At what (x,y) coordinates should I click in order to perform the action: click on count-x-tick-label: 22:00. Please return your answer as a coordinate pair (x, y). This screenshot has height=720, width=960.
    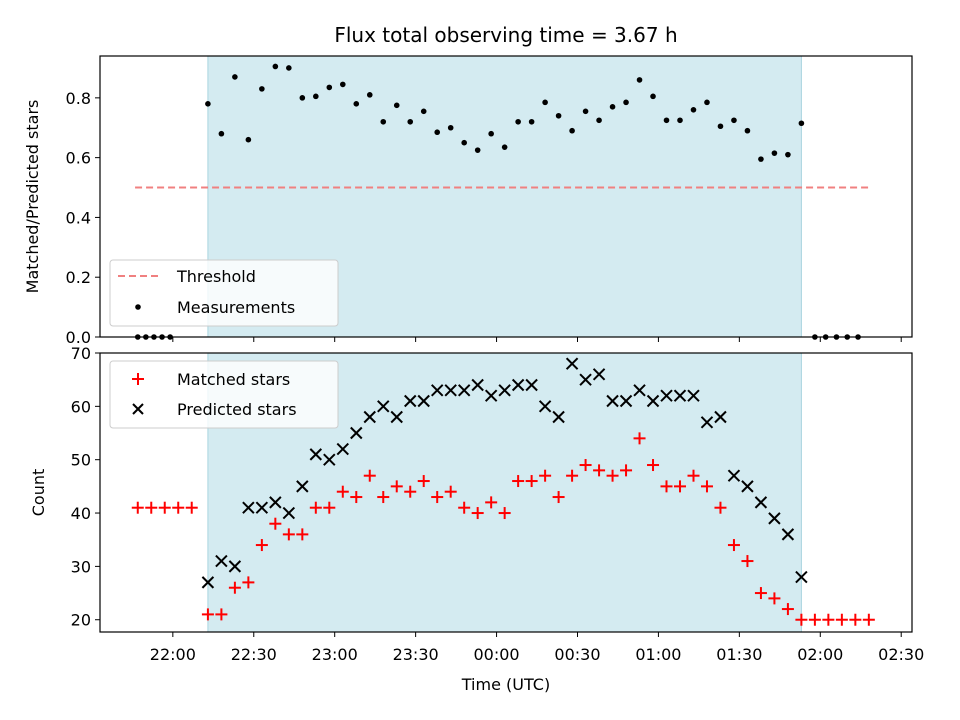
    Looking at the image, I should click on (173, 654).